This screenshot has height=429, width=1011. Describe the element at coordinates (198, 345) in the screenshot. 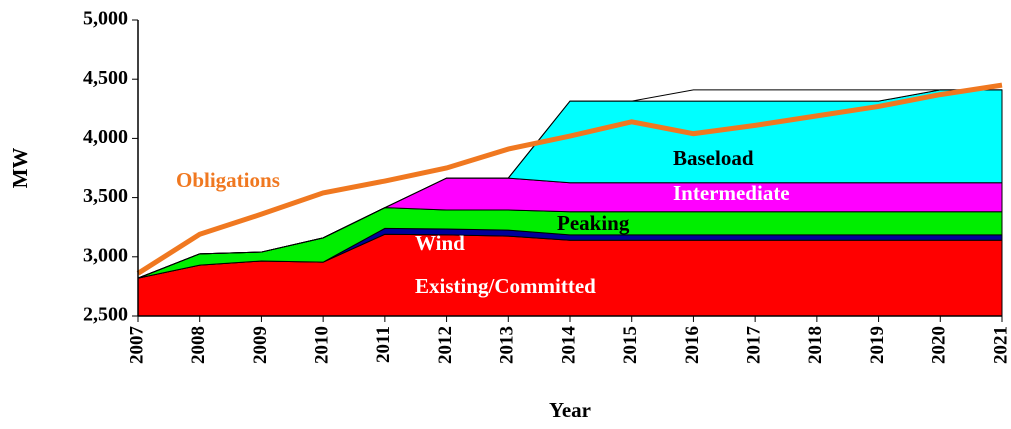

I see `x-tick-label: 2008` at that location.